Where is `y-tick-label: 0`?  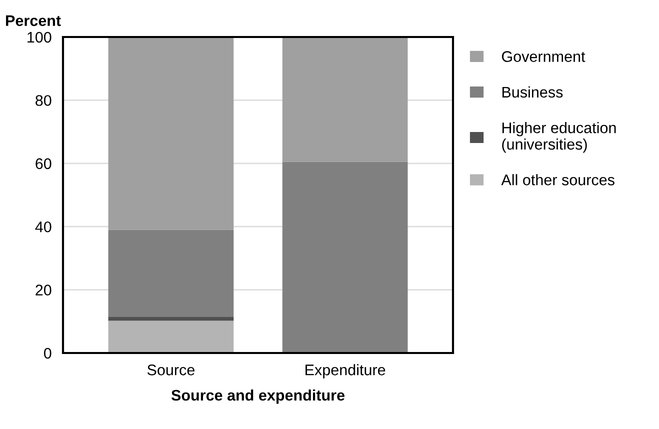 y-tick-label: 0 is located at coordinates (48, 353).